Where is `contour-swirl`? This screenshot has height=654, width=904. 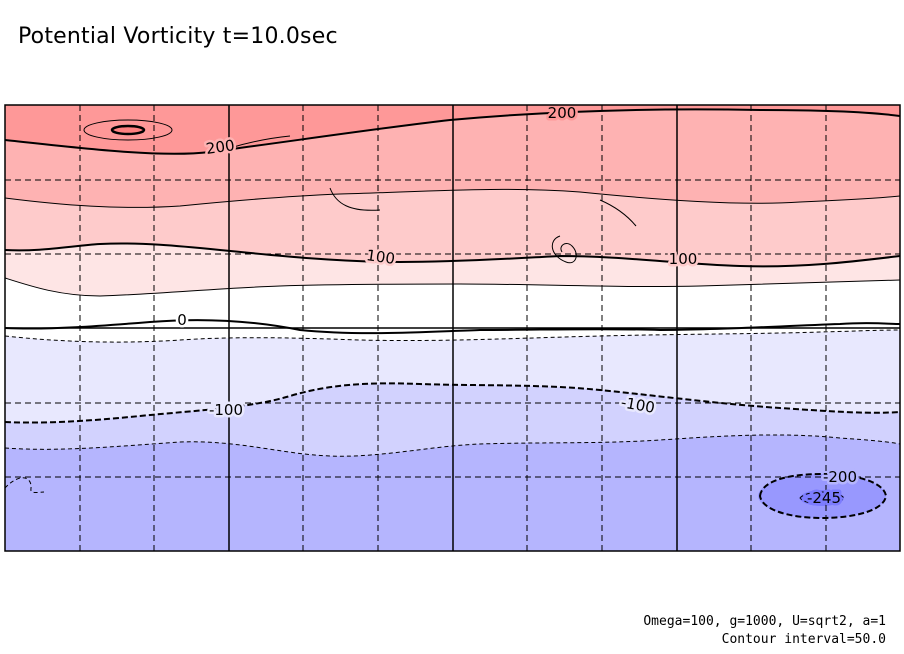
contour-swirl is located at coordinates (564, 249).